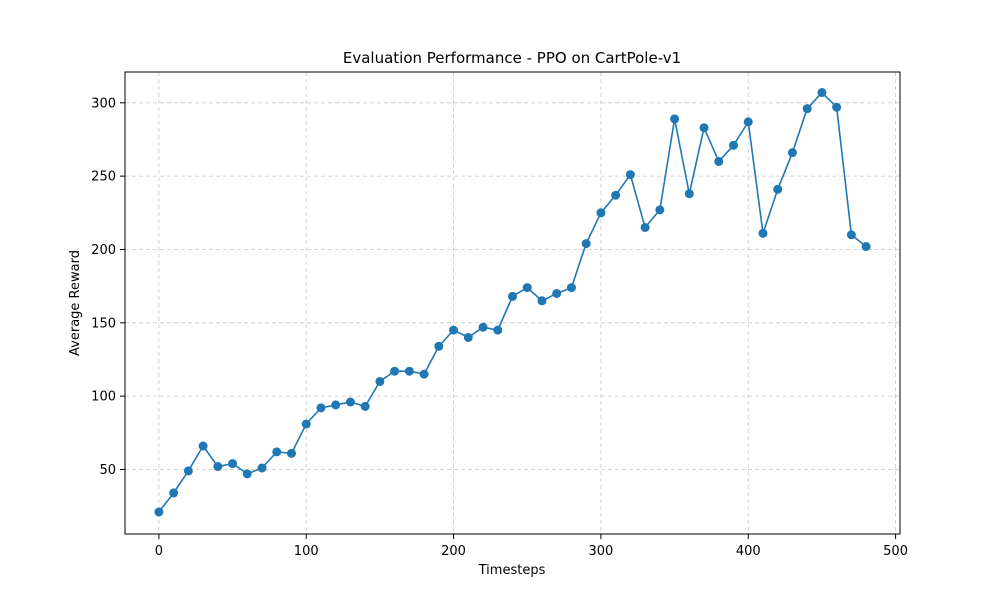 This screenshot has height=600, width=1000. Describe the element at coordinates (103, 250) in the screenshot. I see `y-tick-label: 200` at that location.